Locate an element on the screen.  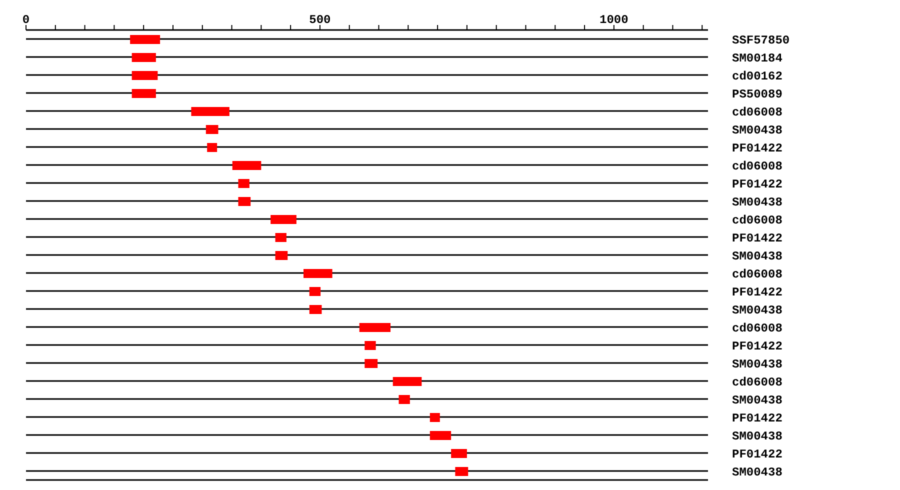
y-tick-label: SM00184 is located at coordinates (757, 58).